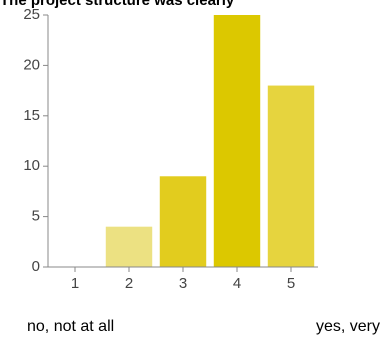 The height and width of the screenshot is (341, 385). Describe the element at coordinates (291, 283) in the screenshot. I see `x-tick-label: 5` at that location.